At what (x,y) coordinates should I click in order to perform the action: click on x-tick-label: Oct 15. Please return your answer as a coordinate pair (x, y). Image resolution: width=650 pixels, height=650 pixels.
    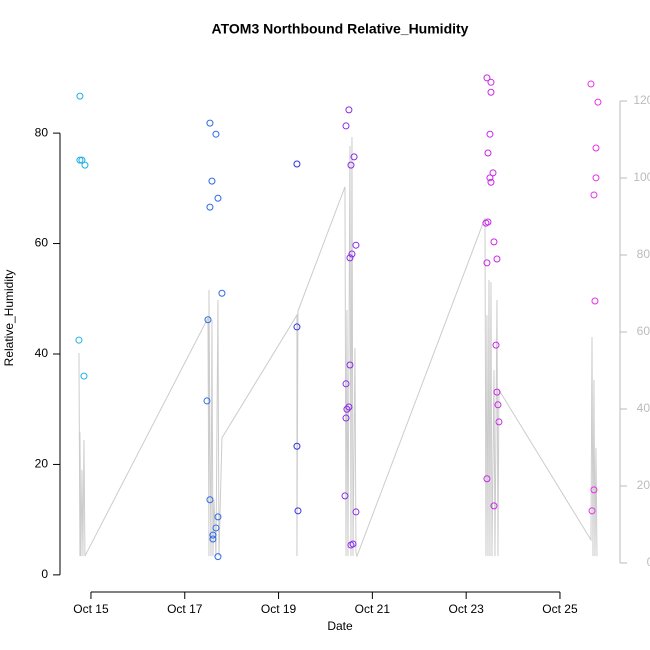
    Looking at the image, I should click on (91, 609).